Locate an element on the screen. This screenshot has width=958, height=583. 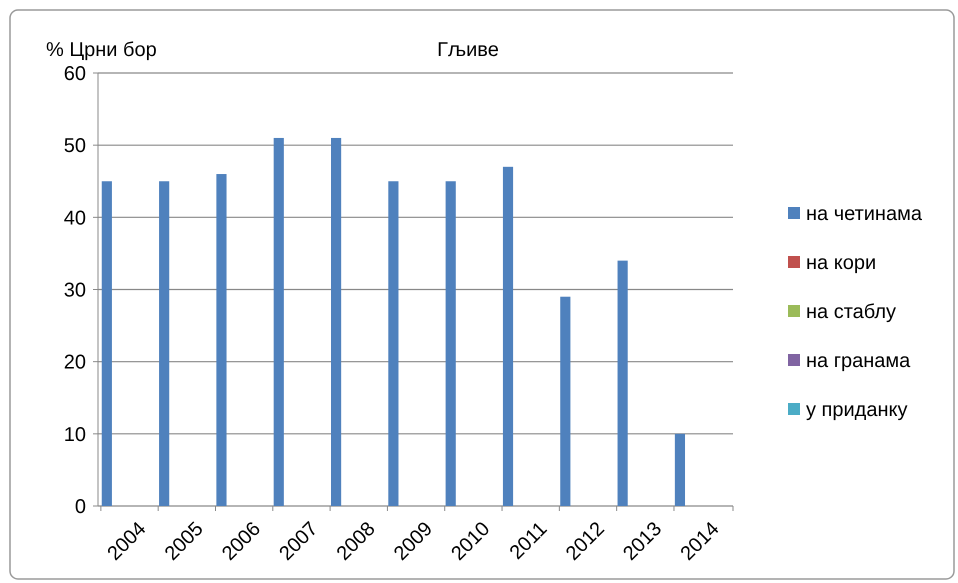
legend-label: у приданку is located at coordinates (857, 410).